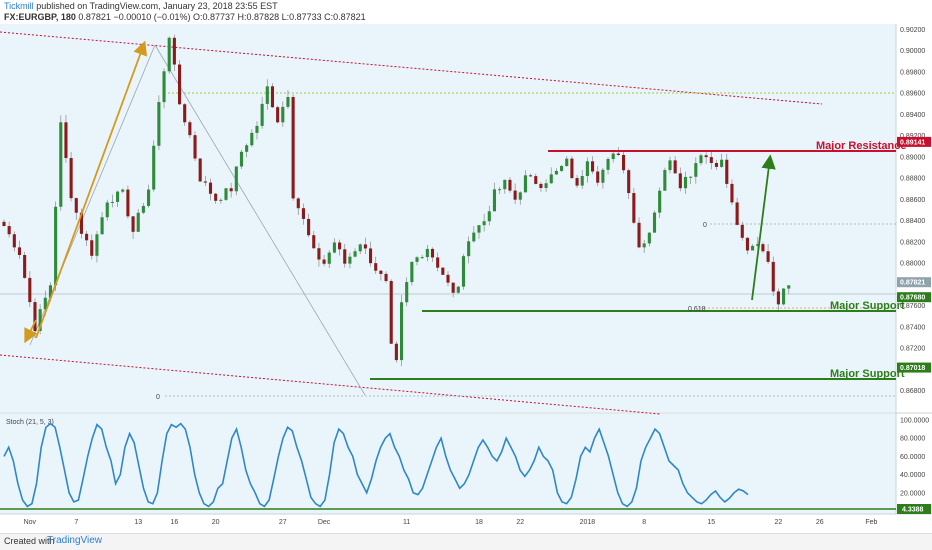 Image resolution: width=932 pixels, height=550 pixels. What do you see at coordinates (376, 465) in the screenshot?
I see `stoch-line` at bounding box center [376, 465].